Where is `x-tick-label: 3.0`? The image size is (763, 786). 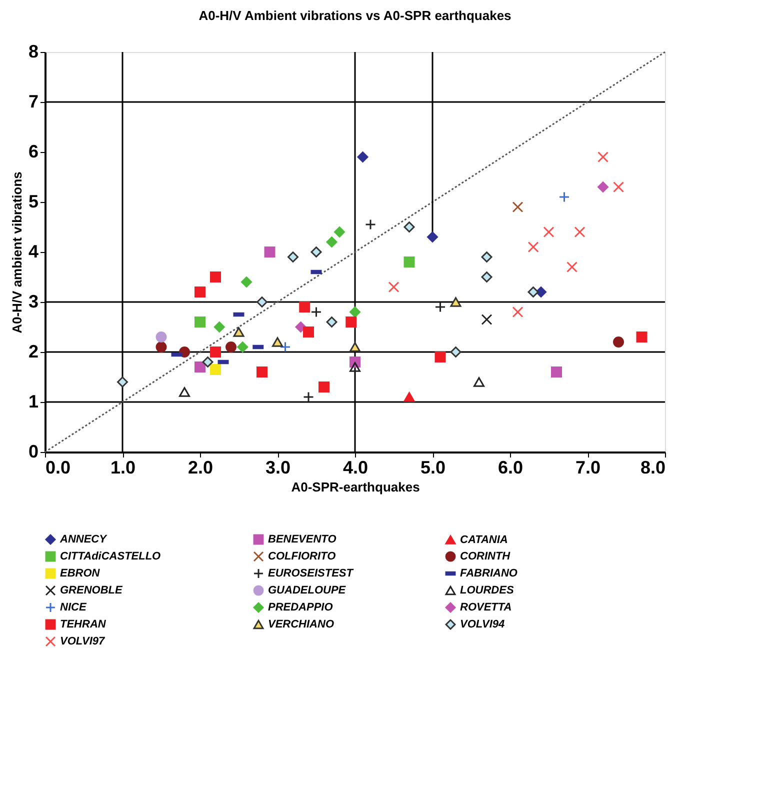 x-tick-label: 3.0 is located at coordinates (278, 468).